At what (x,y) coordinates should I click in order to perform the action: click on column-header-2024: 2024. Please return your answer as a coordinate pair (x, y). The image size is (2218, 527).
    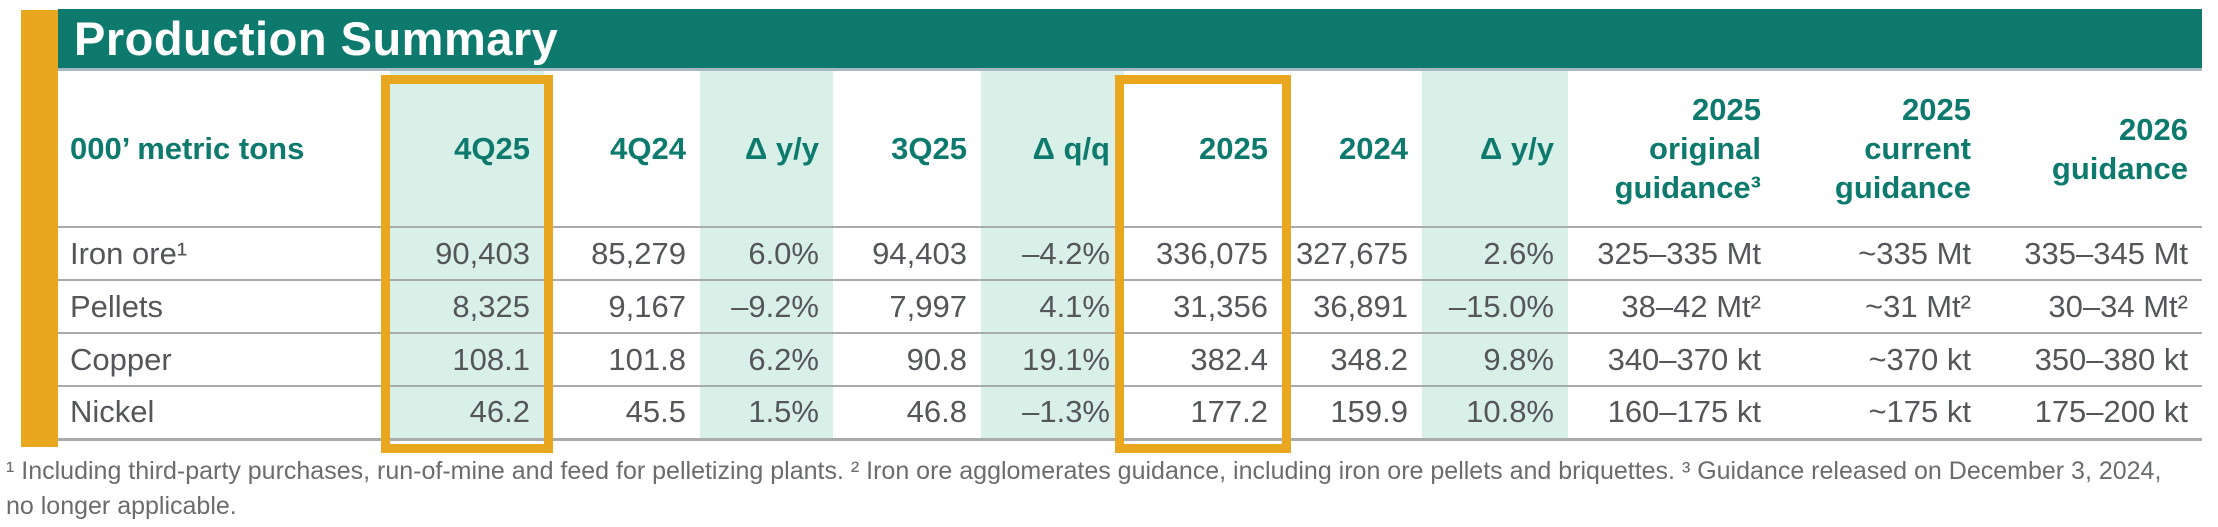
    Looking at the image, I should click on (1373, 148).